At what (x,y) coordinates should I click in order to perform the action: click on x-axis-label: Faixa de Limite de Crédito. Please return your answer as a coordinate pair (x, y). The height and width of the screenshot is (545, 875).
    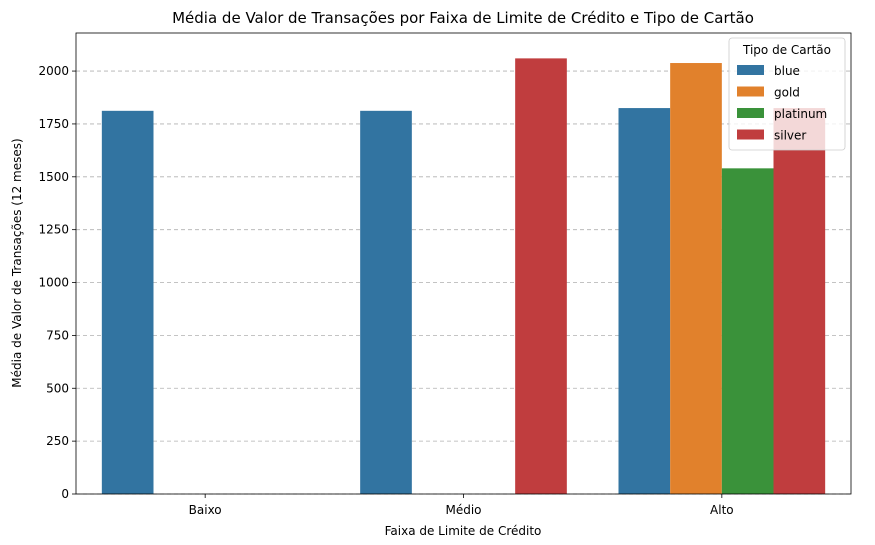
    Looking at the image, I should click on (463, 531).